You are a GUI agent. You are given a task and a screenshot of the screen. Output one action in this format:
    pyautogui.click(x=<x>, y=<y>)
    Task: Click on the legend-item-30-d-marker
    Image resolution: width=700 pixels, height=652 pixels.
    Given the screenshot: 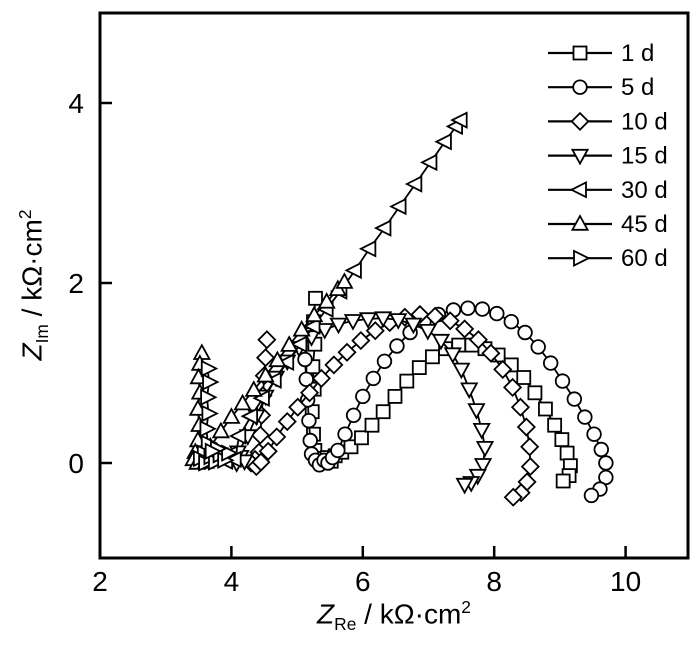 What is the action you would take?
    pyautogui.click(x=578, y=190)
    